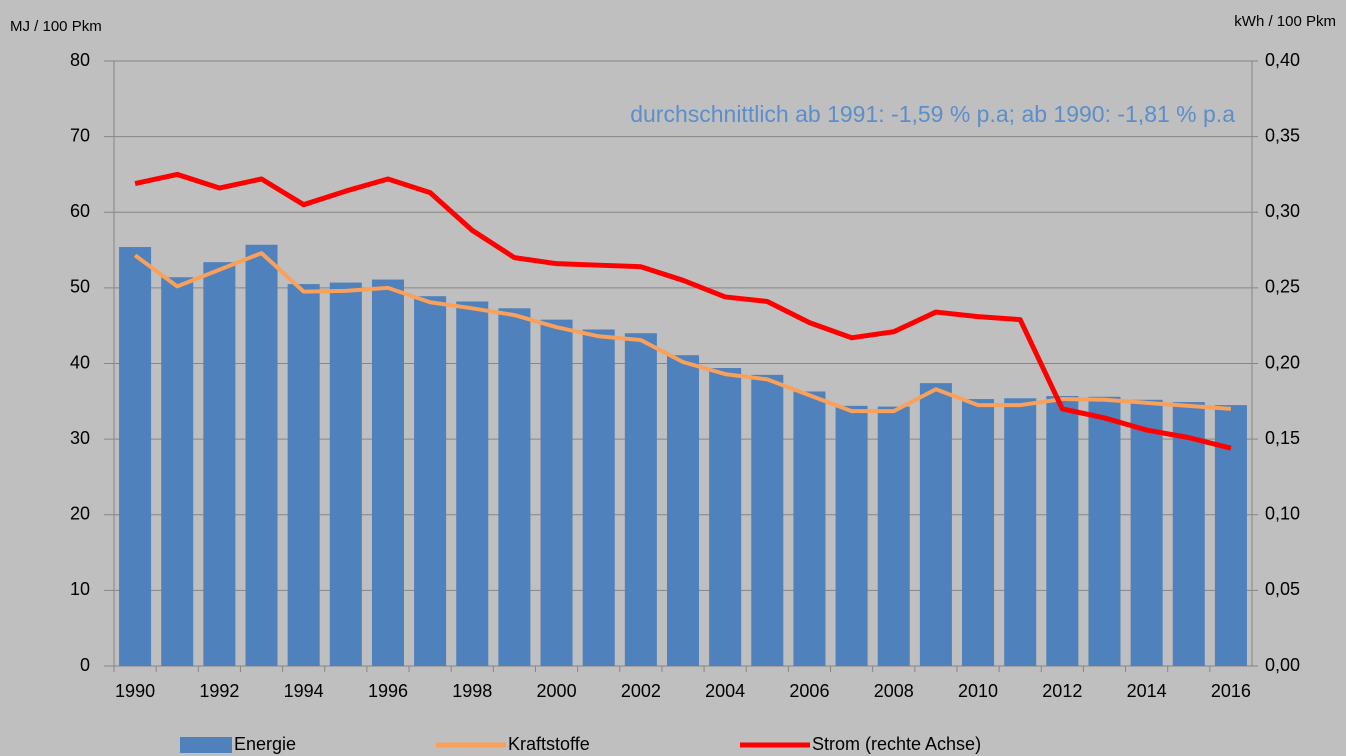 This screenshot has height=756, width=1346. What do you see at coordinates (1282, 60) in the screenshot?
I see `y2-tick-label: 0,40` at bounding box center [1282, 60].